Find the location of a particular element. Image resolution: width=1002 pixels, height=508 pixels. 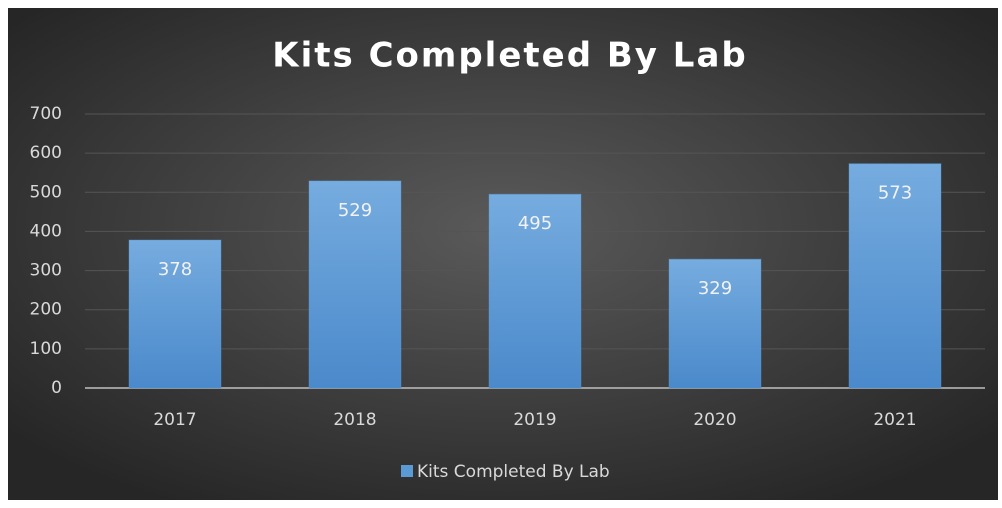

data-label: 573 is located at coordinates (895, 193).